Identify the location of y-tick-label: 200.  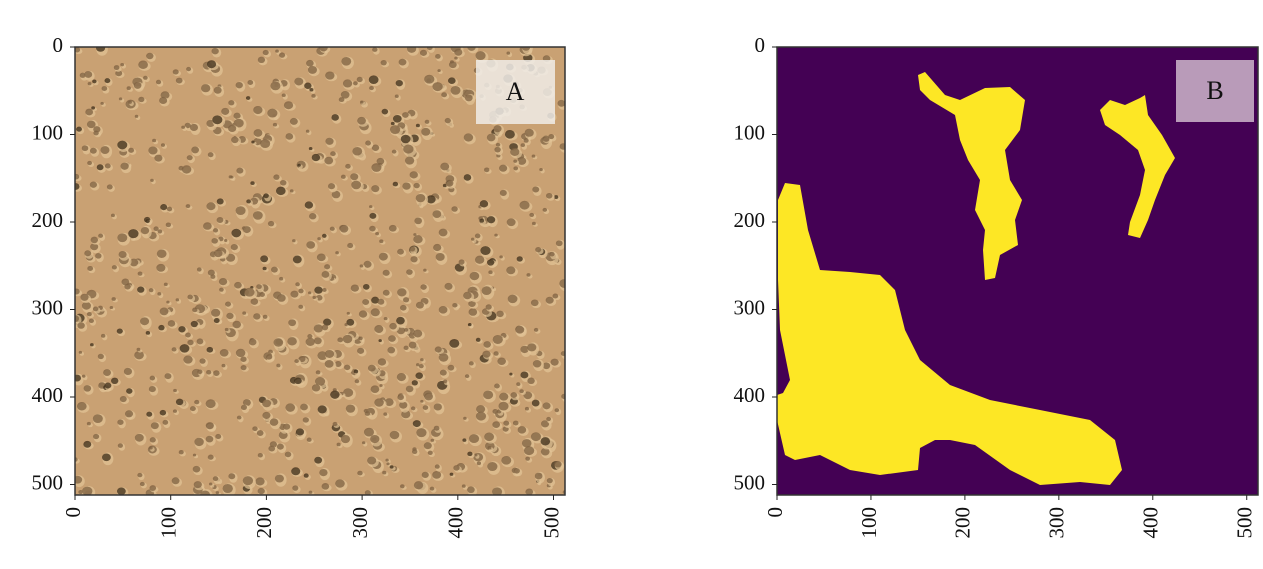
(48, 220).